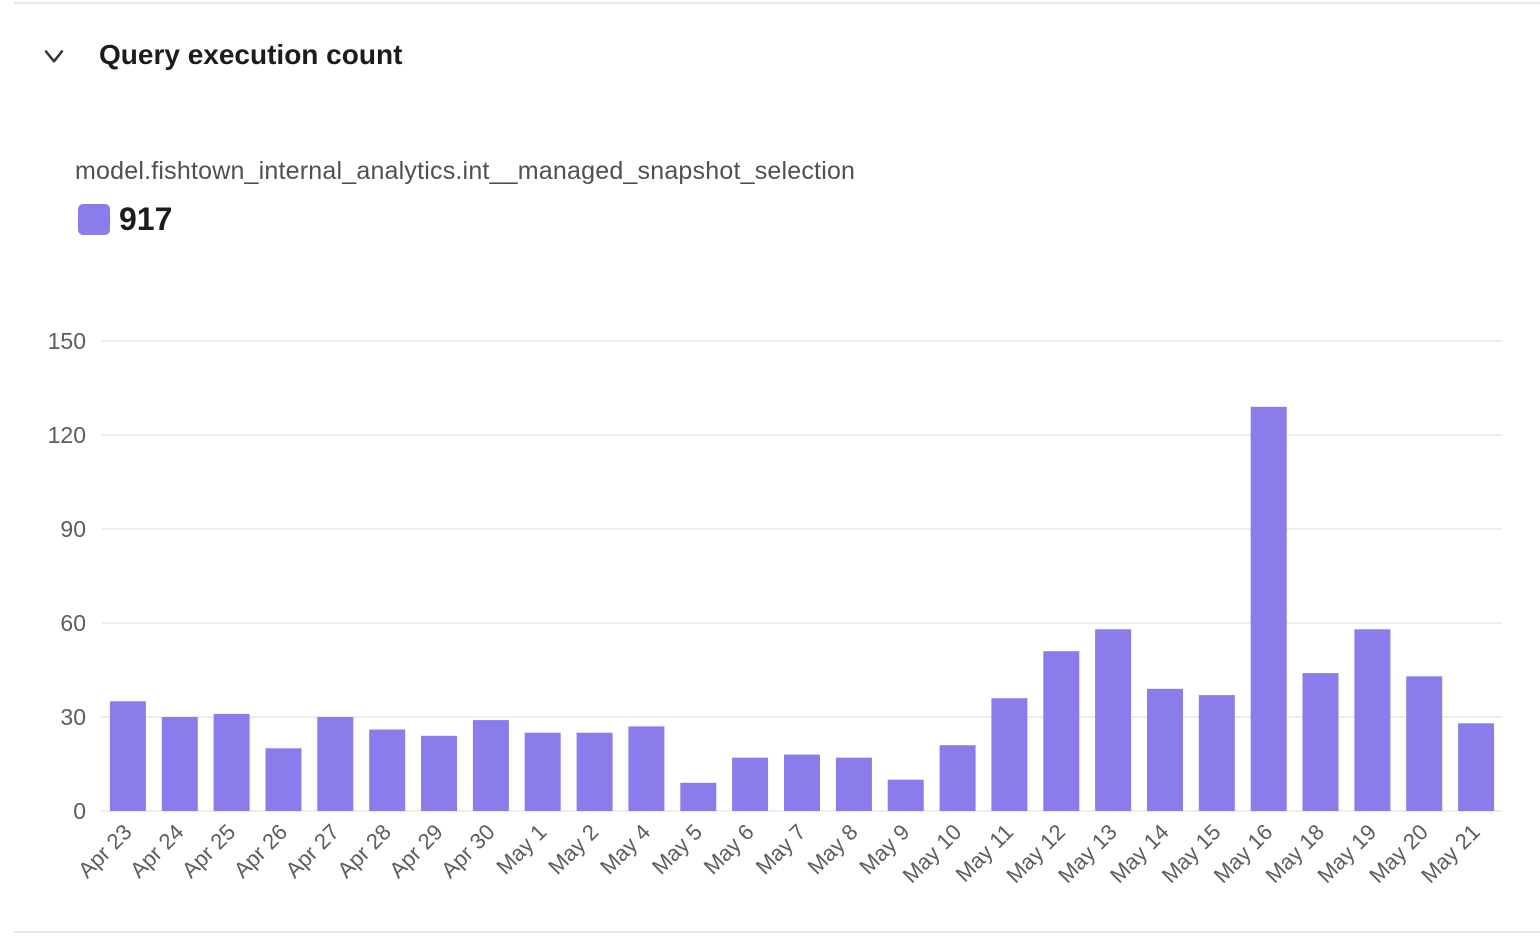  What do you see at coordinates (67, 435) in the screenshot?
I see `svg-text: 120` at bounding box center [67, 435].